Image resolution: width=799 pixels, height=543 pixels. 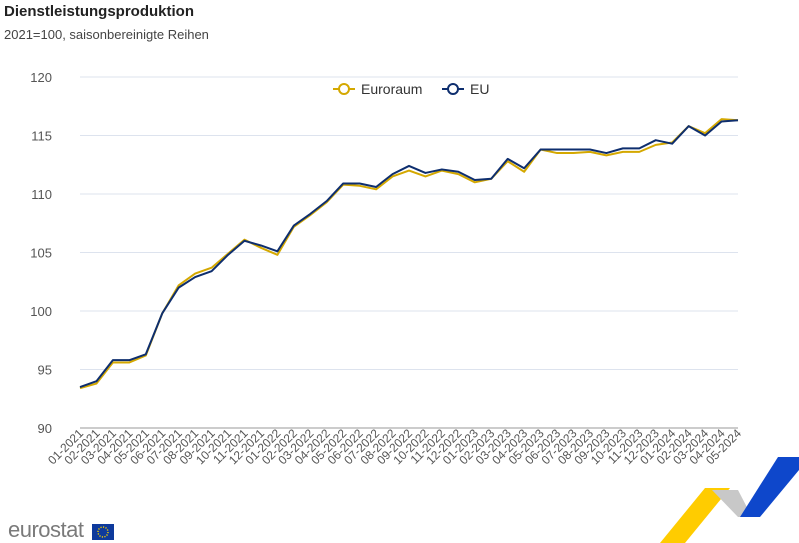 What do you see at coordinates (106, 34) in the screenshot?
I see `chart-subtitle: 2021=100, saisonbereinigte Reihen` at bounding box center [106, 34].